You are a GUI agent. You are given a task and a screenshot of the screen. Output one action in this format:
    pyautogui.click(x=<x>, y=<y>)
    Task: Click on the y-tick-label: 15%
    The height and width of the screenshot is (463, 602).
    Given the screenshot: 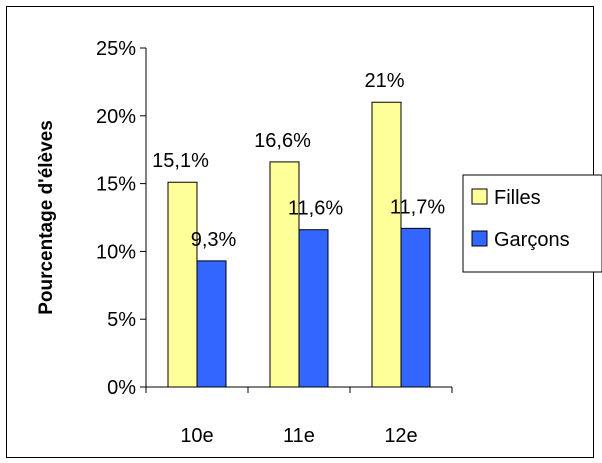 What is the action you would take?
    pyautogui.click(x=116, y=185)
    